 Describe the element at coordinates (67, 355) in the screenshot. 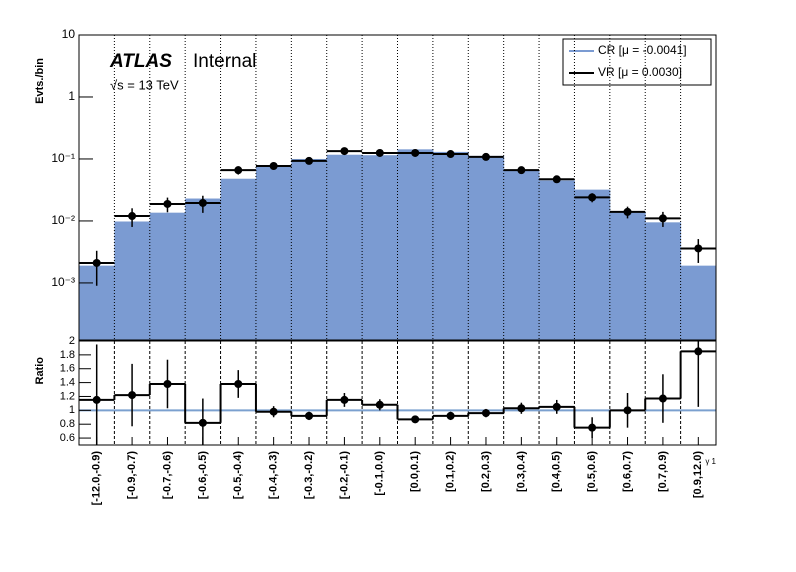

I see `y-tick-label: 1.8` at that location.